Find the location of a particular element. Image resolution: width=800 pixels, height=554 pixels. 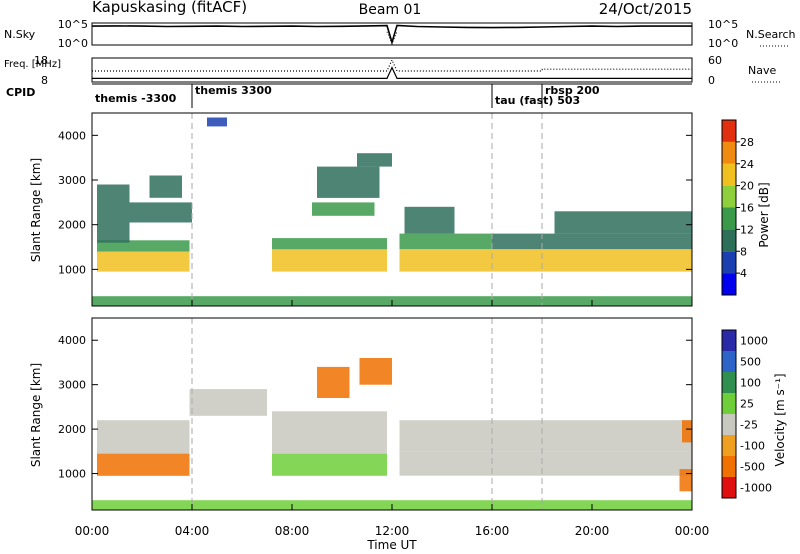

noise-left-label: N.Sky is located at coordinates (20, 34).